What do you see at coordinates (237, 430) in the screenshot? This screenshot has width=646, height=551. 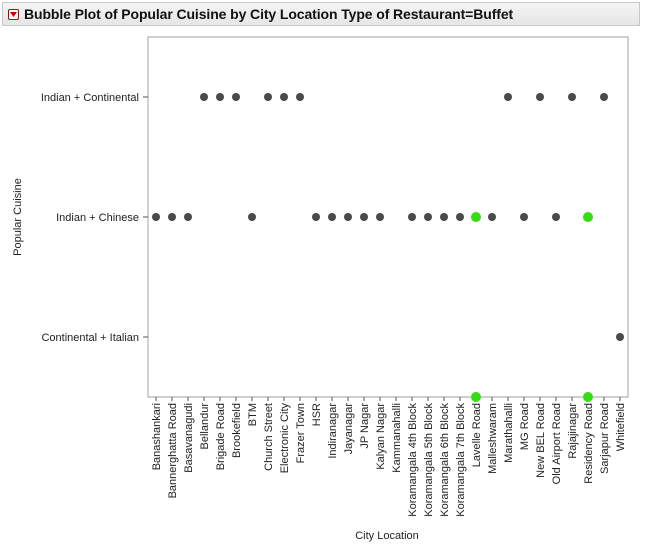 I see `x-tick-label: Brookefield` at bounding box center [237, 430].